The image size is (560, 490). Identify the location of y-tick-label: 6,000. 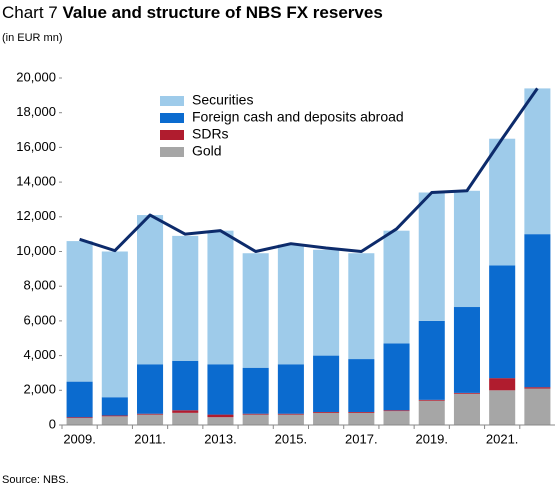
(39, 319).